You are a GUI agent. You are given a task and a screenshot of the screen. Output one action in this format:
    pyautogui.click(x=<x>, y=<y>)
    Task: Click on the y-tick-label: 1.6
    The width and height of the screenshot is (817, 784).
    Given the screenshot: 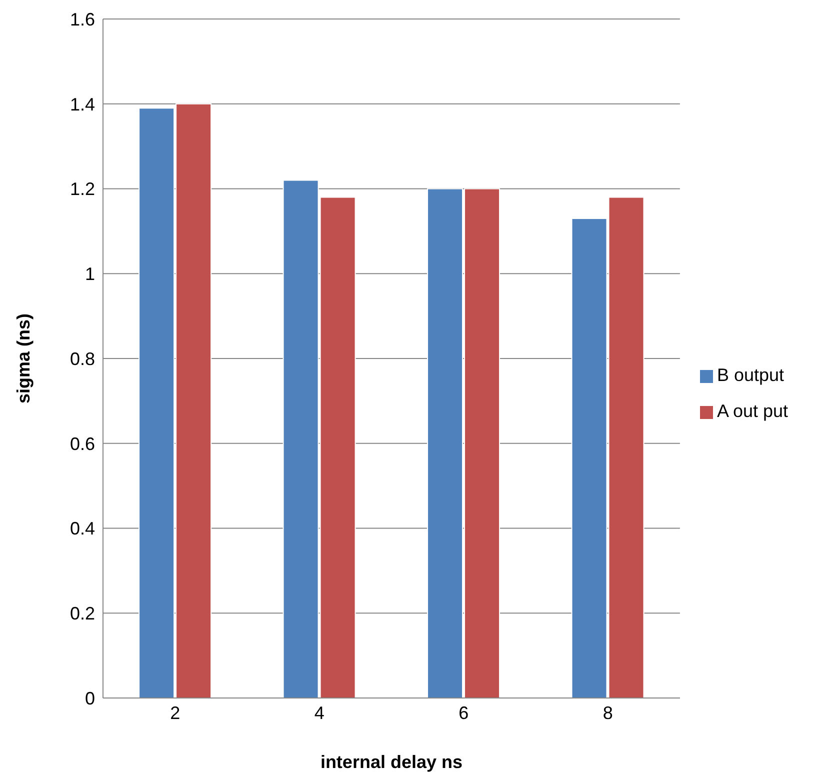 What is the action you would take?
    pyautogui.click(x=82, y=19)
    